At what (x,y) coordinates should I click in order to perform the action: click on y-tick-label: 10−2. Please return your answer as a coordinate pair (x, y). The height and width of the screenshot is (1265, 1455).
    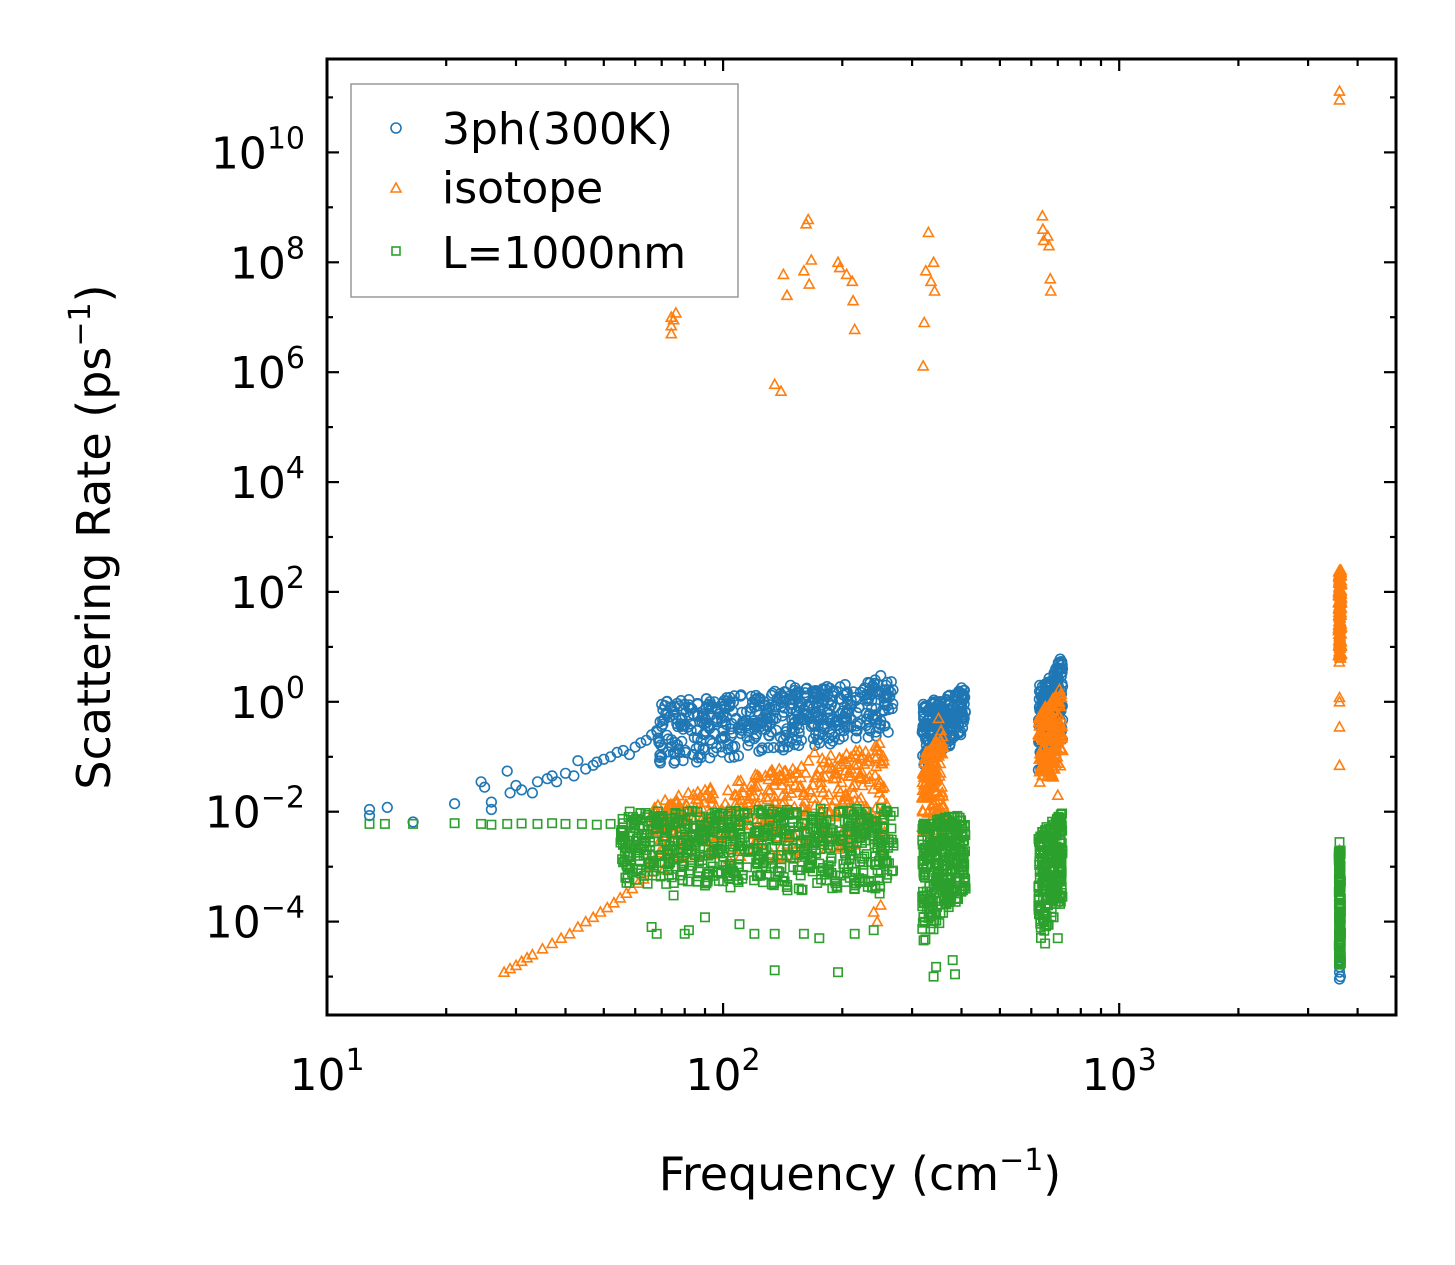
    Looking at the image, I should click on (255, 810).